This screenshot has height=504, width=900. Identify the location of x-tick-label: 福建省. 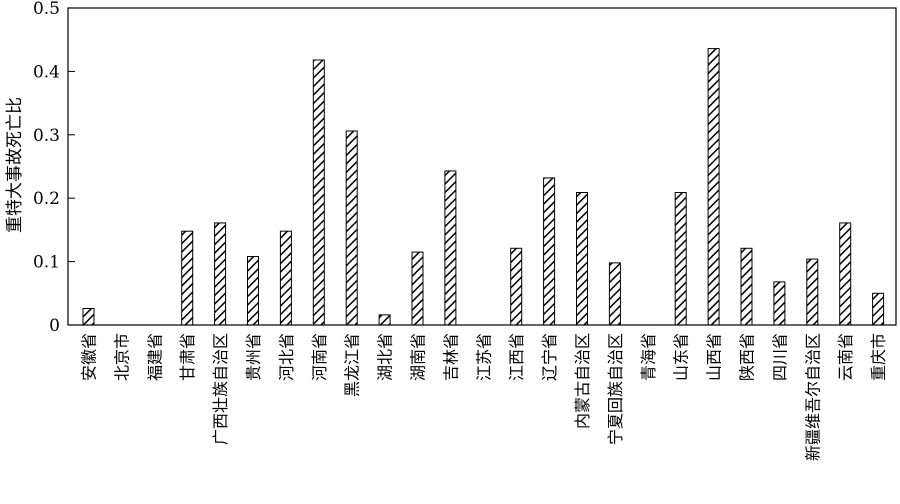
(154, 357).